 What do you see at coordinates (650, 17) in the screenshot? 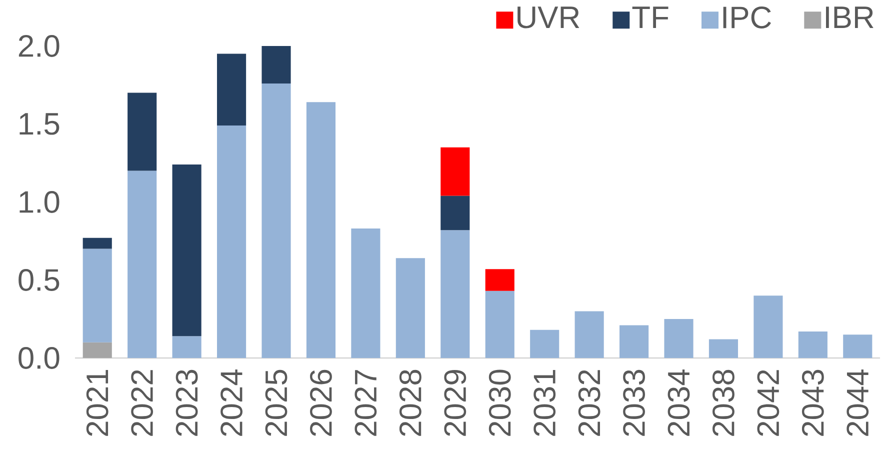
I see `legend-label: TF` at bounding box center [650, 17].